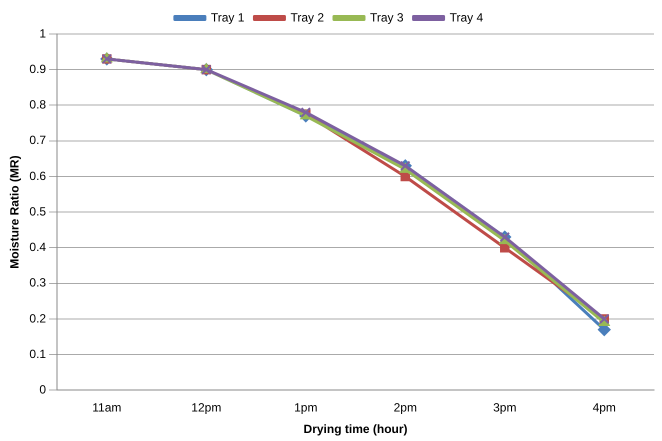  I want to click on legend-label: Tray 4, so click(467, 17).